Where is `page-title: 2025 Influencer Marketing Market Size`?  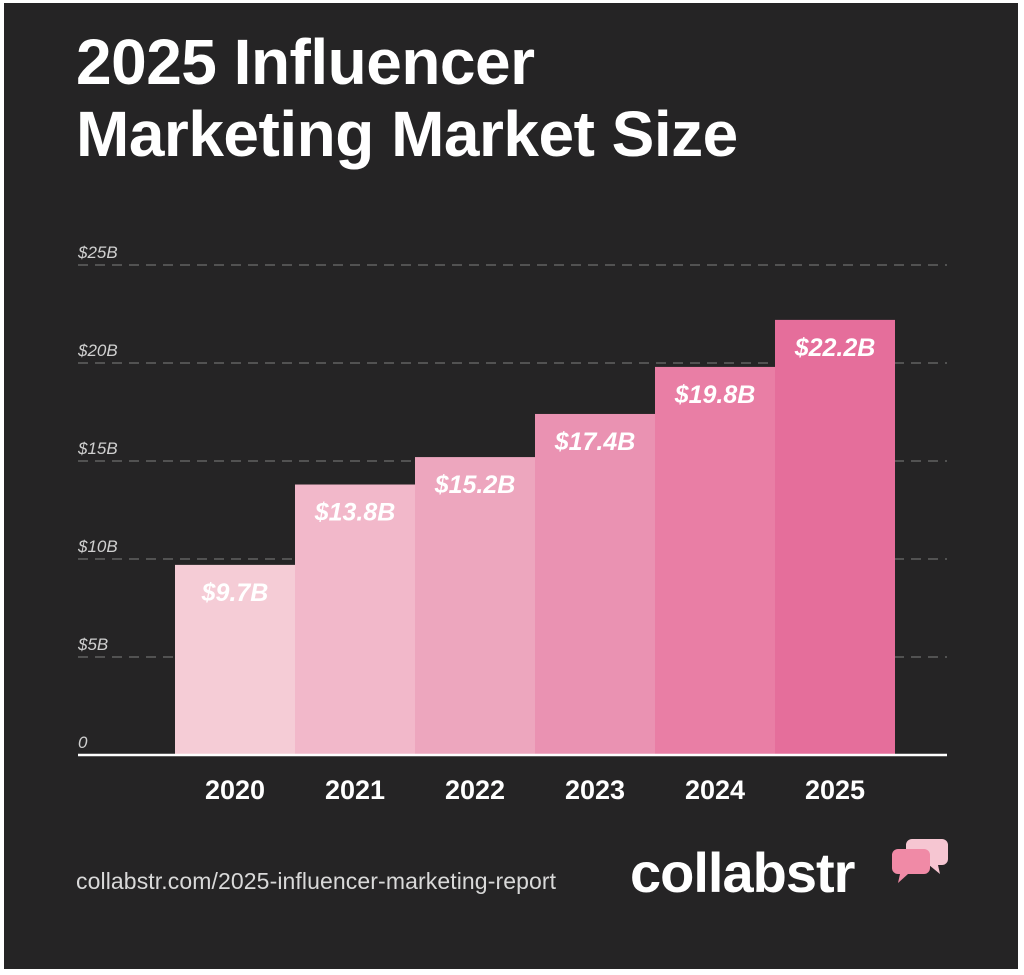
page-title: 2025 Influencer Marketing Market Size is located at coordinates (407, 98).